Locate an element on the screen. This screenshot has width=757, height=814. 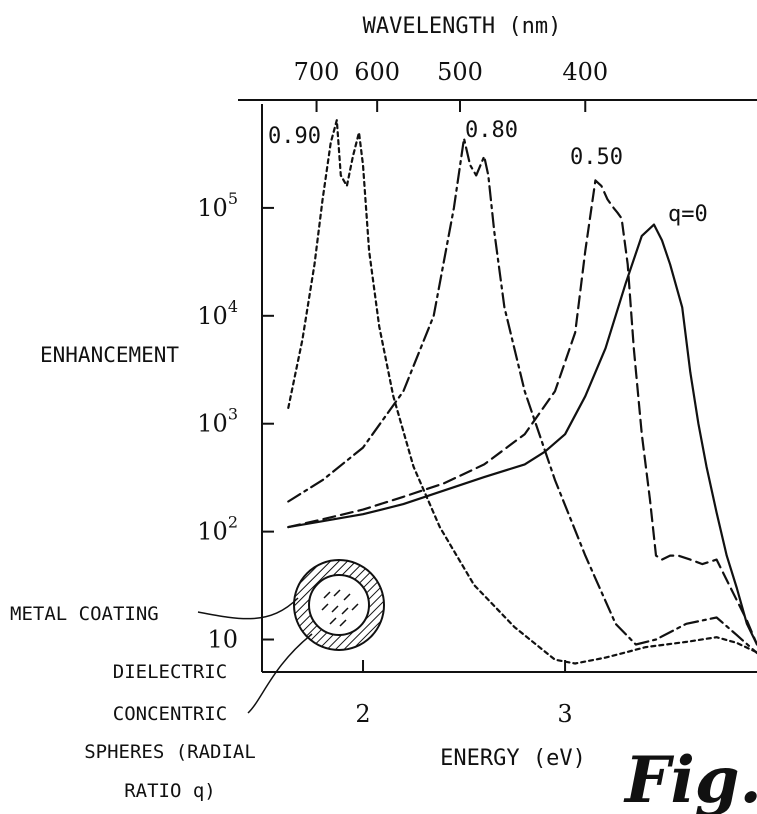
coating-leader-line is located at coordinates (248, 608).